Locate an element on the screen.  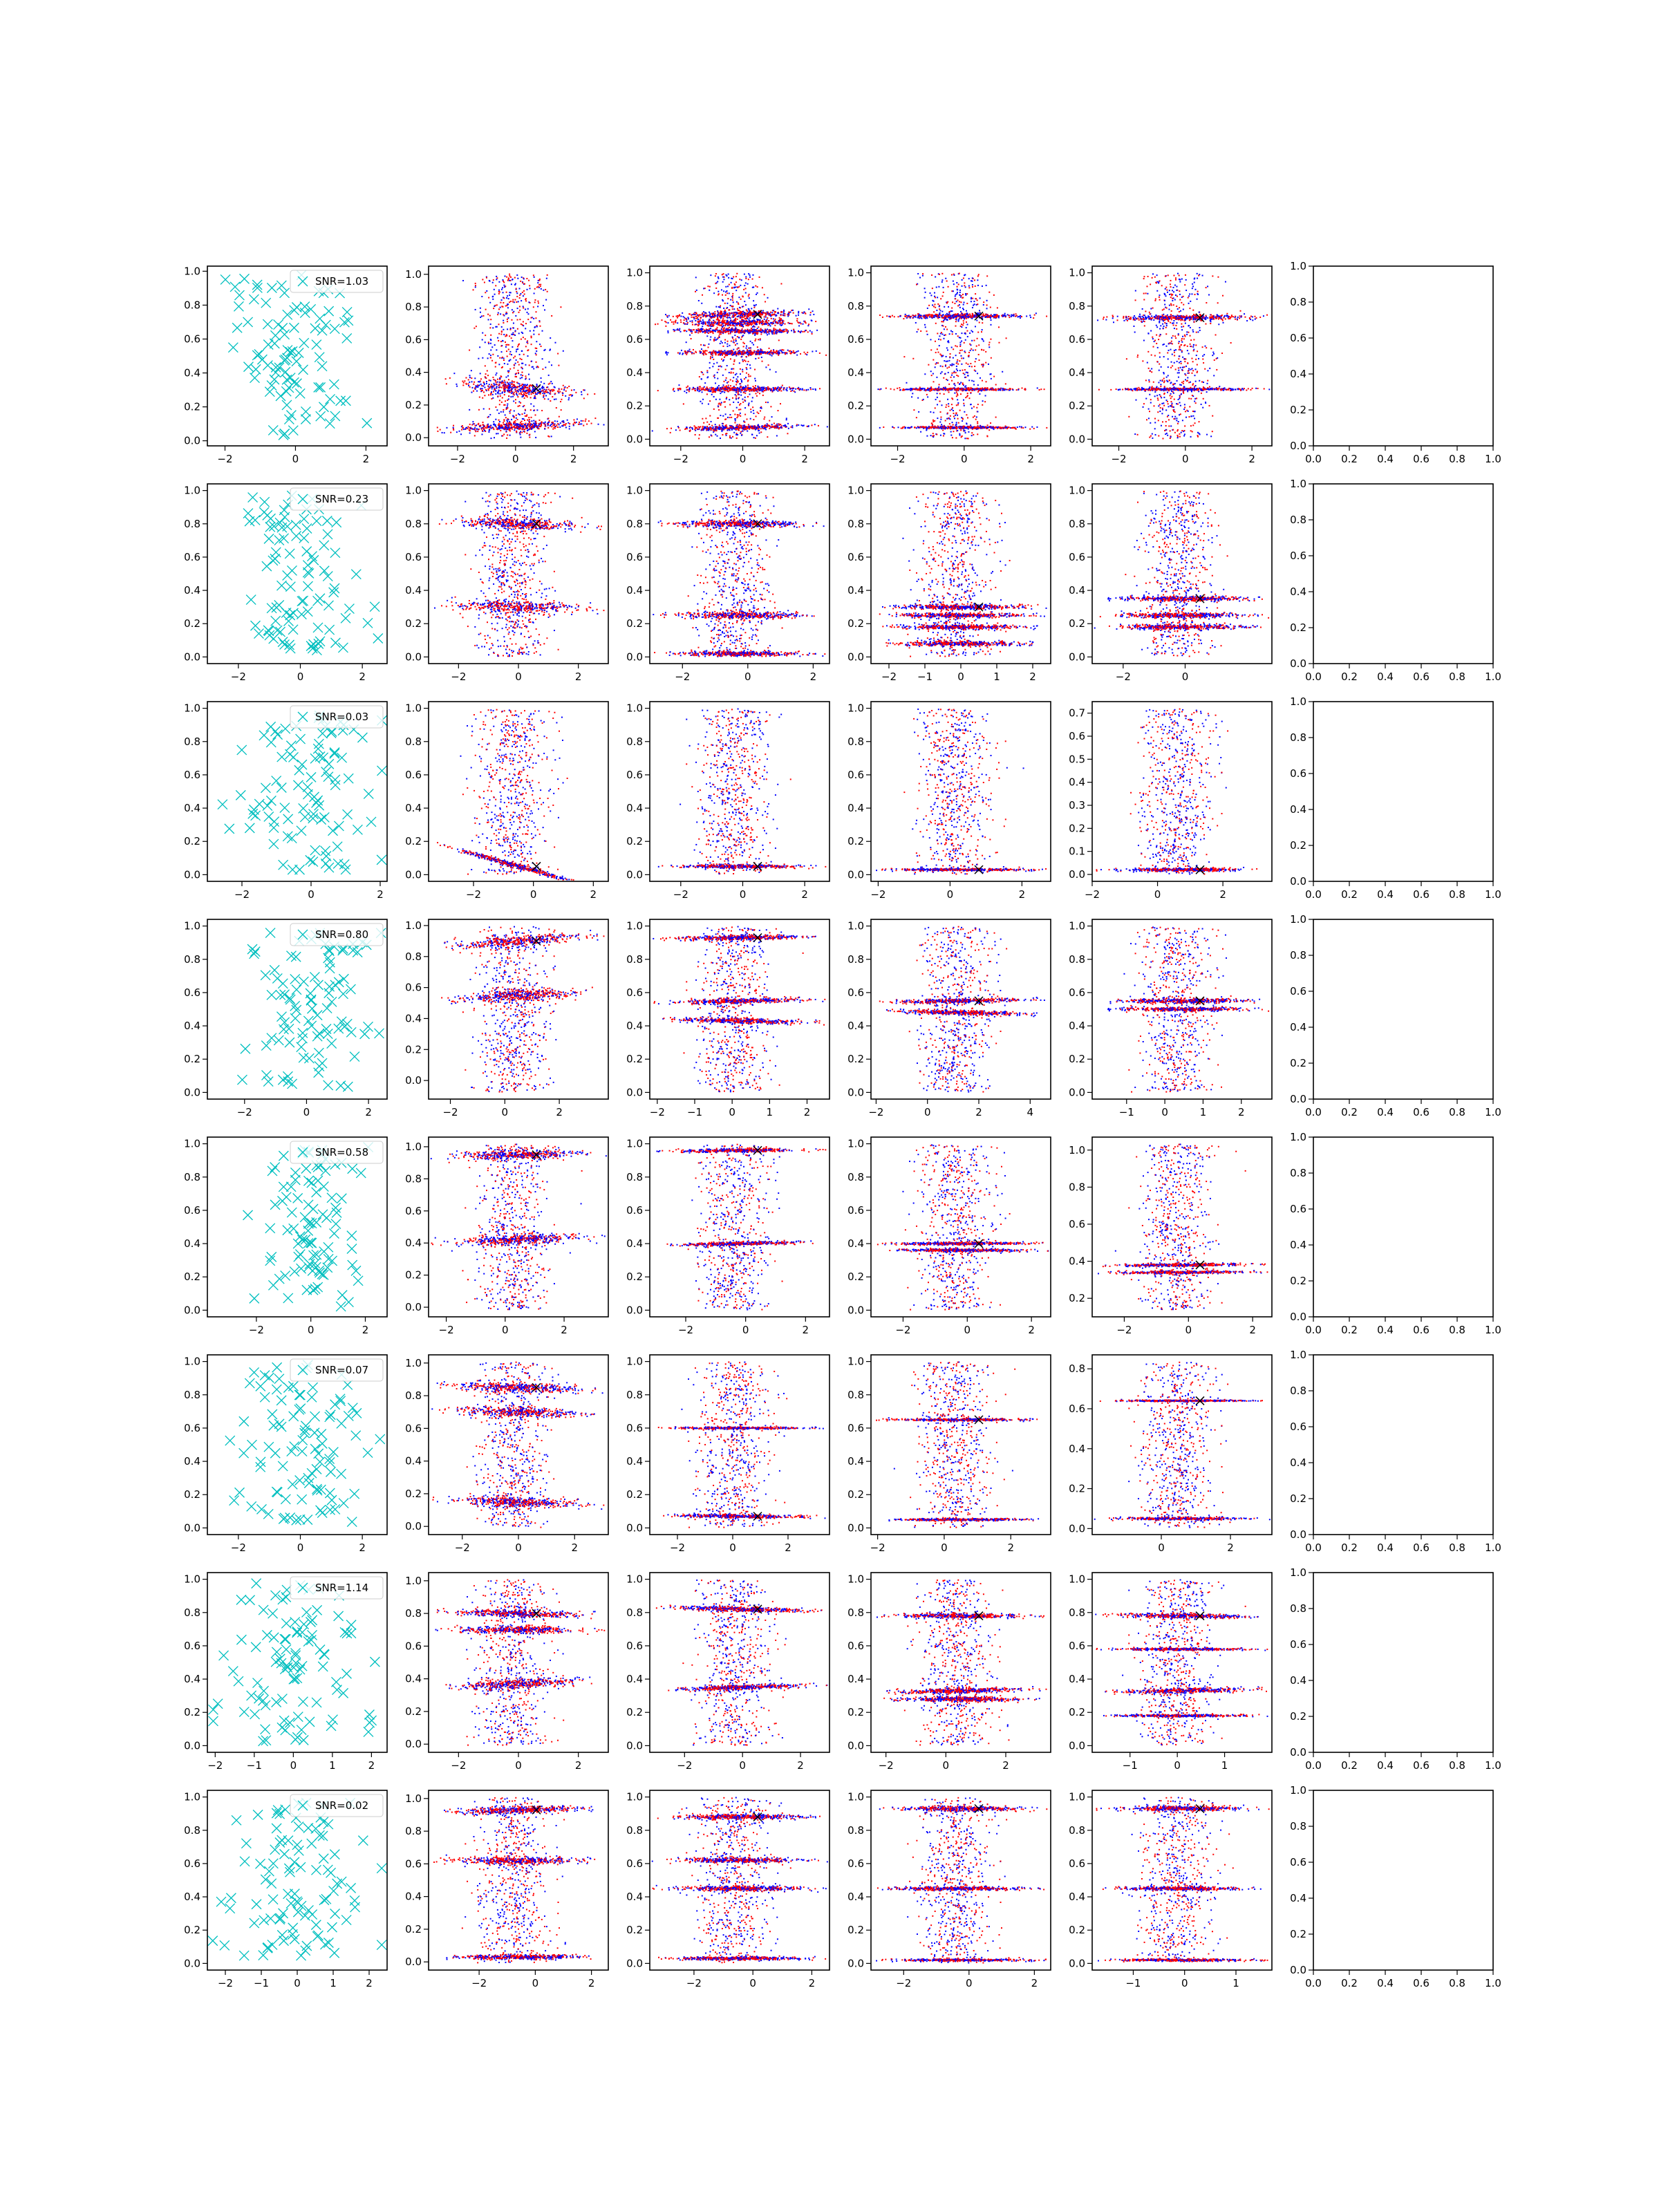
y-tick-label: 0.0 is located at coordinates (634, 439).